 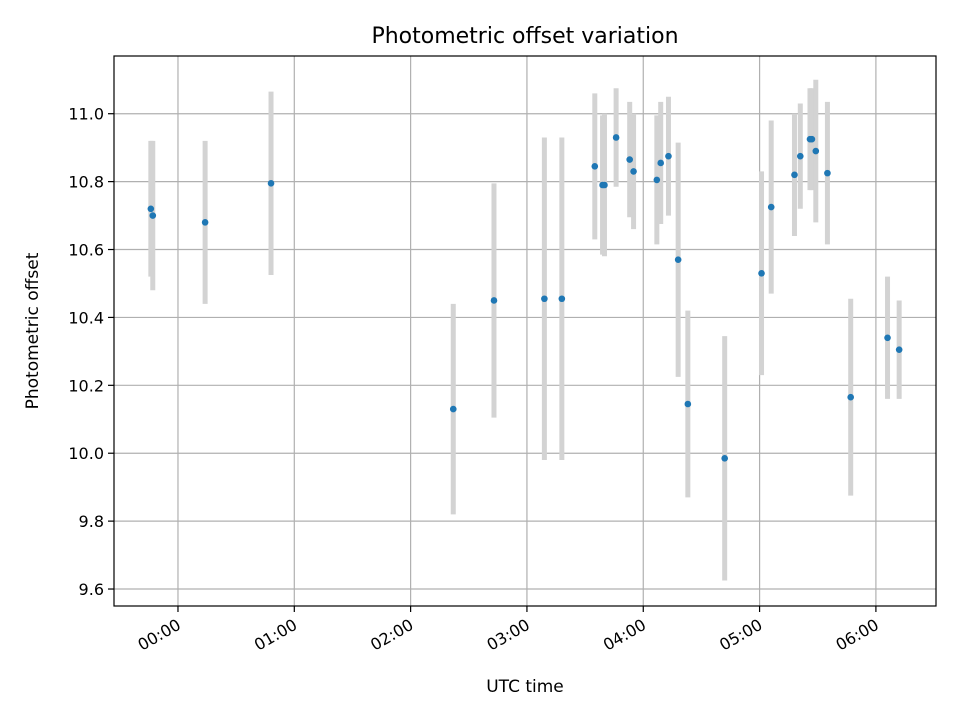 I want to click on y-tick-label: 9.6, so click(x=91, y=589).